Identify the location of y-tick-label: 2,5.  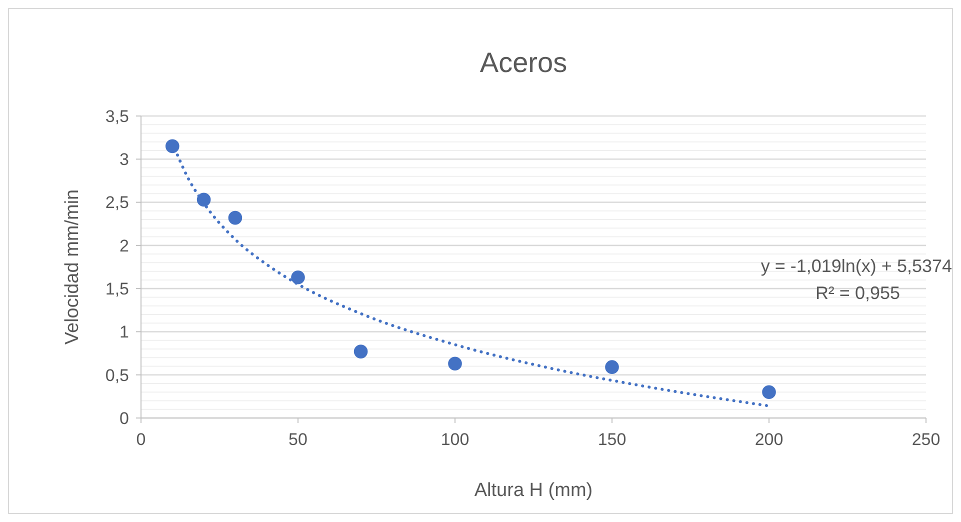
(117, 202).